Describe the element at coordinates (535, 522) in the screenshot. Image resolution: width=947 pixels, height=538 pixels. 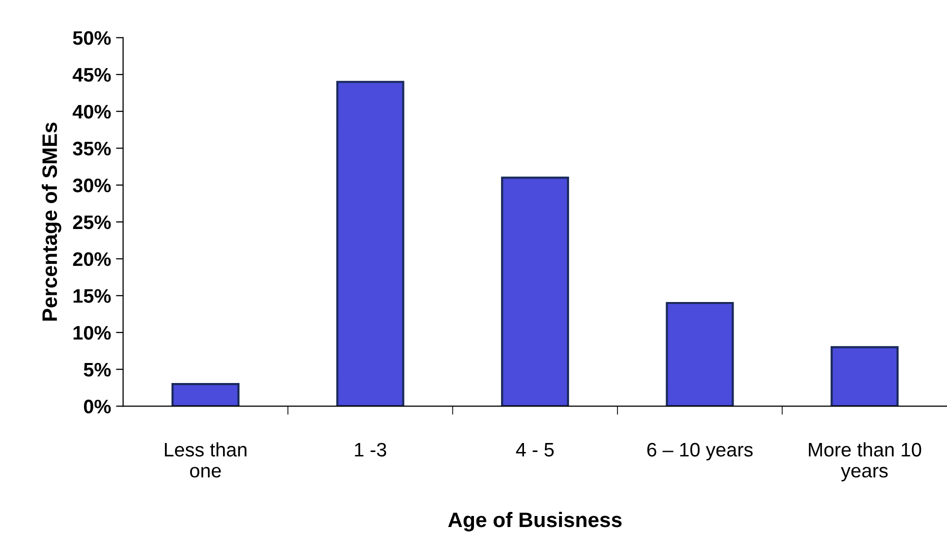
I see `x-axis-title: Age of Busisness` at that location.